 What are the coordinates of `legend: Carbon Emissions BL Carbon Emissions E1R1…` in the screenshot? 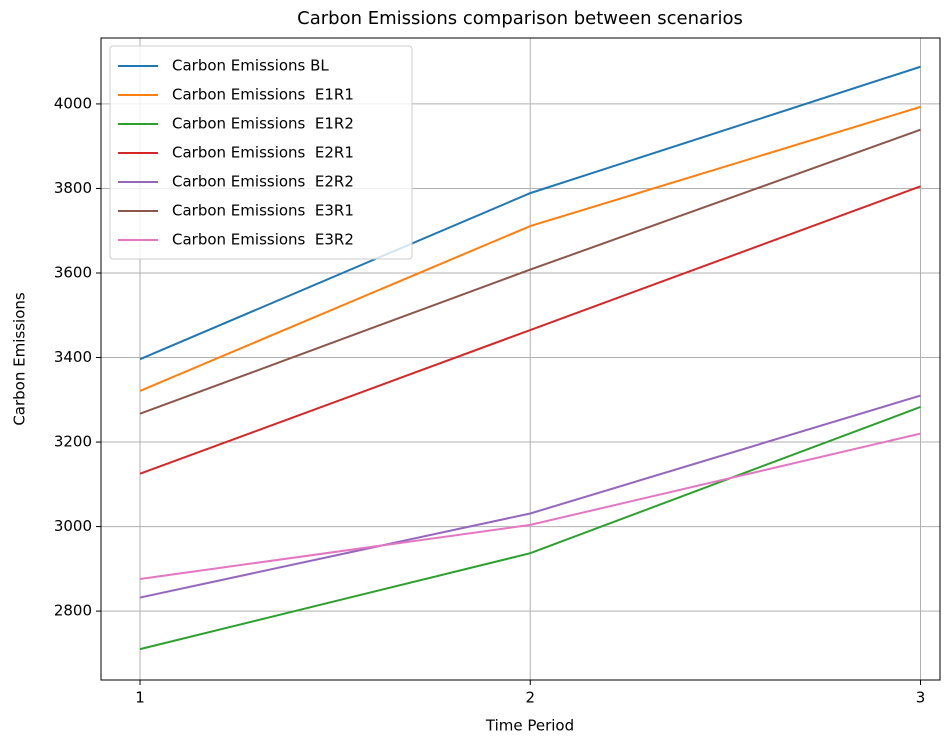 It's located at (261, 152).